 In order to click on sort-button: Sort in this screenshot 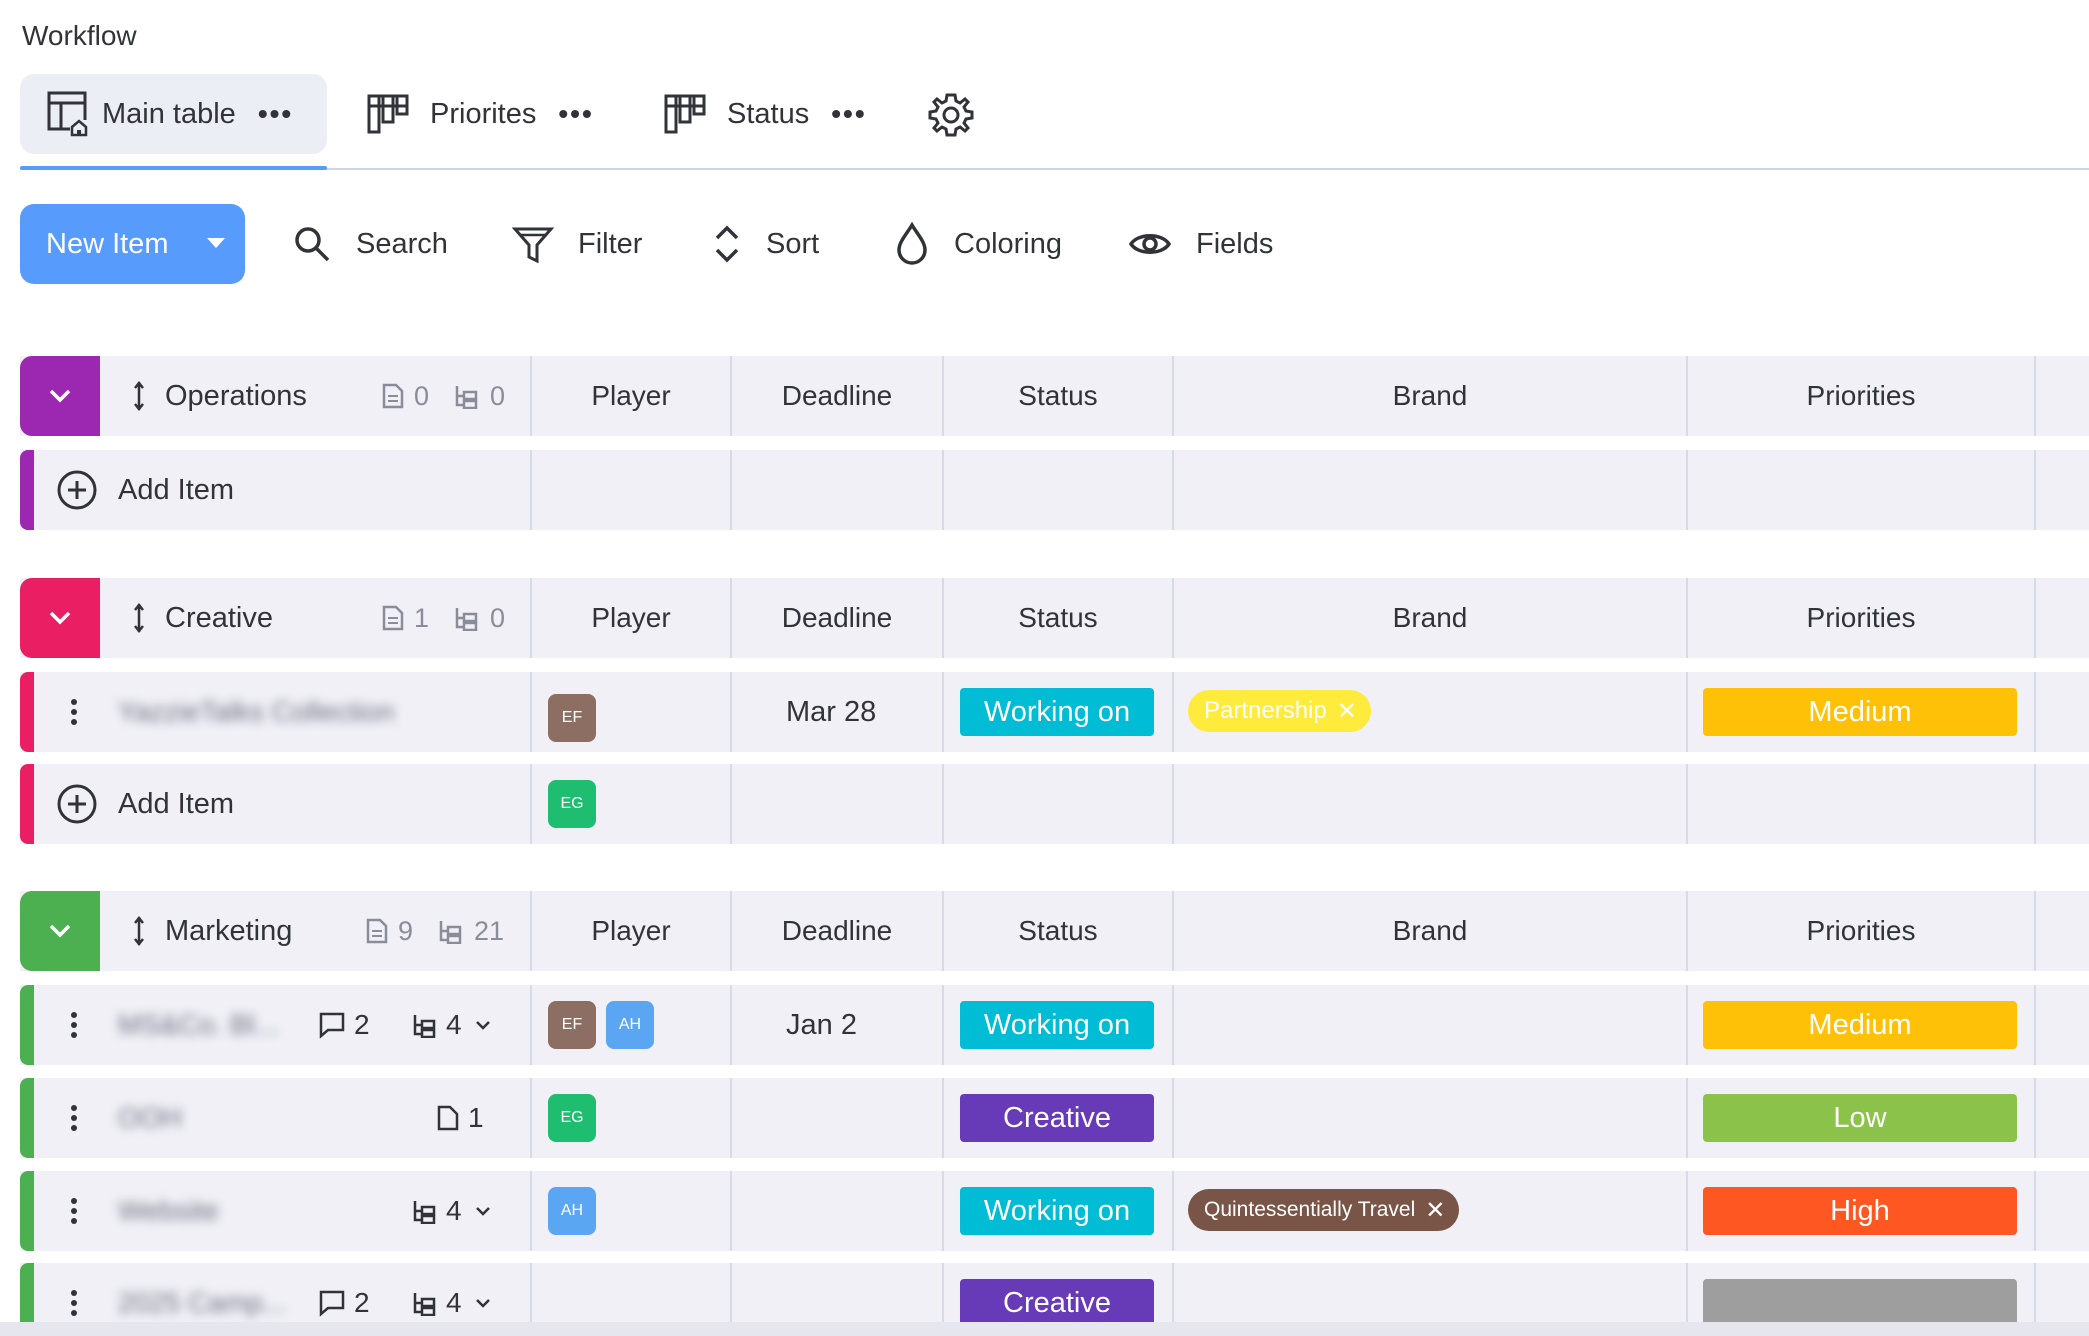, I will do `click(765, 244)`.